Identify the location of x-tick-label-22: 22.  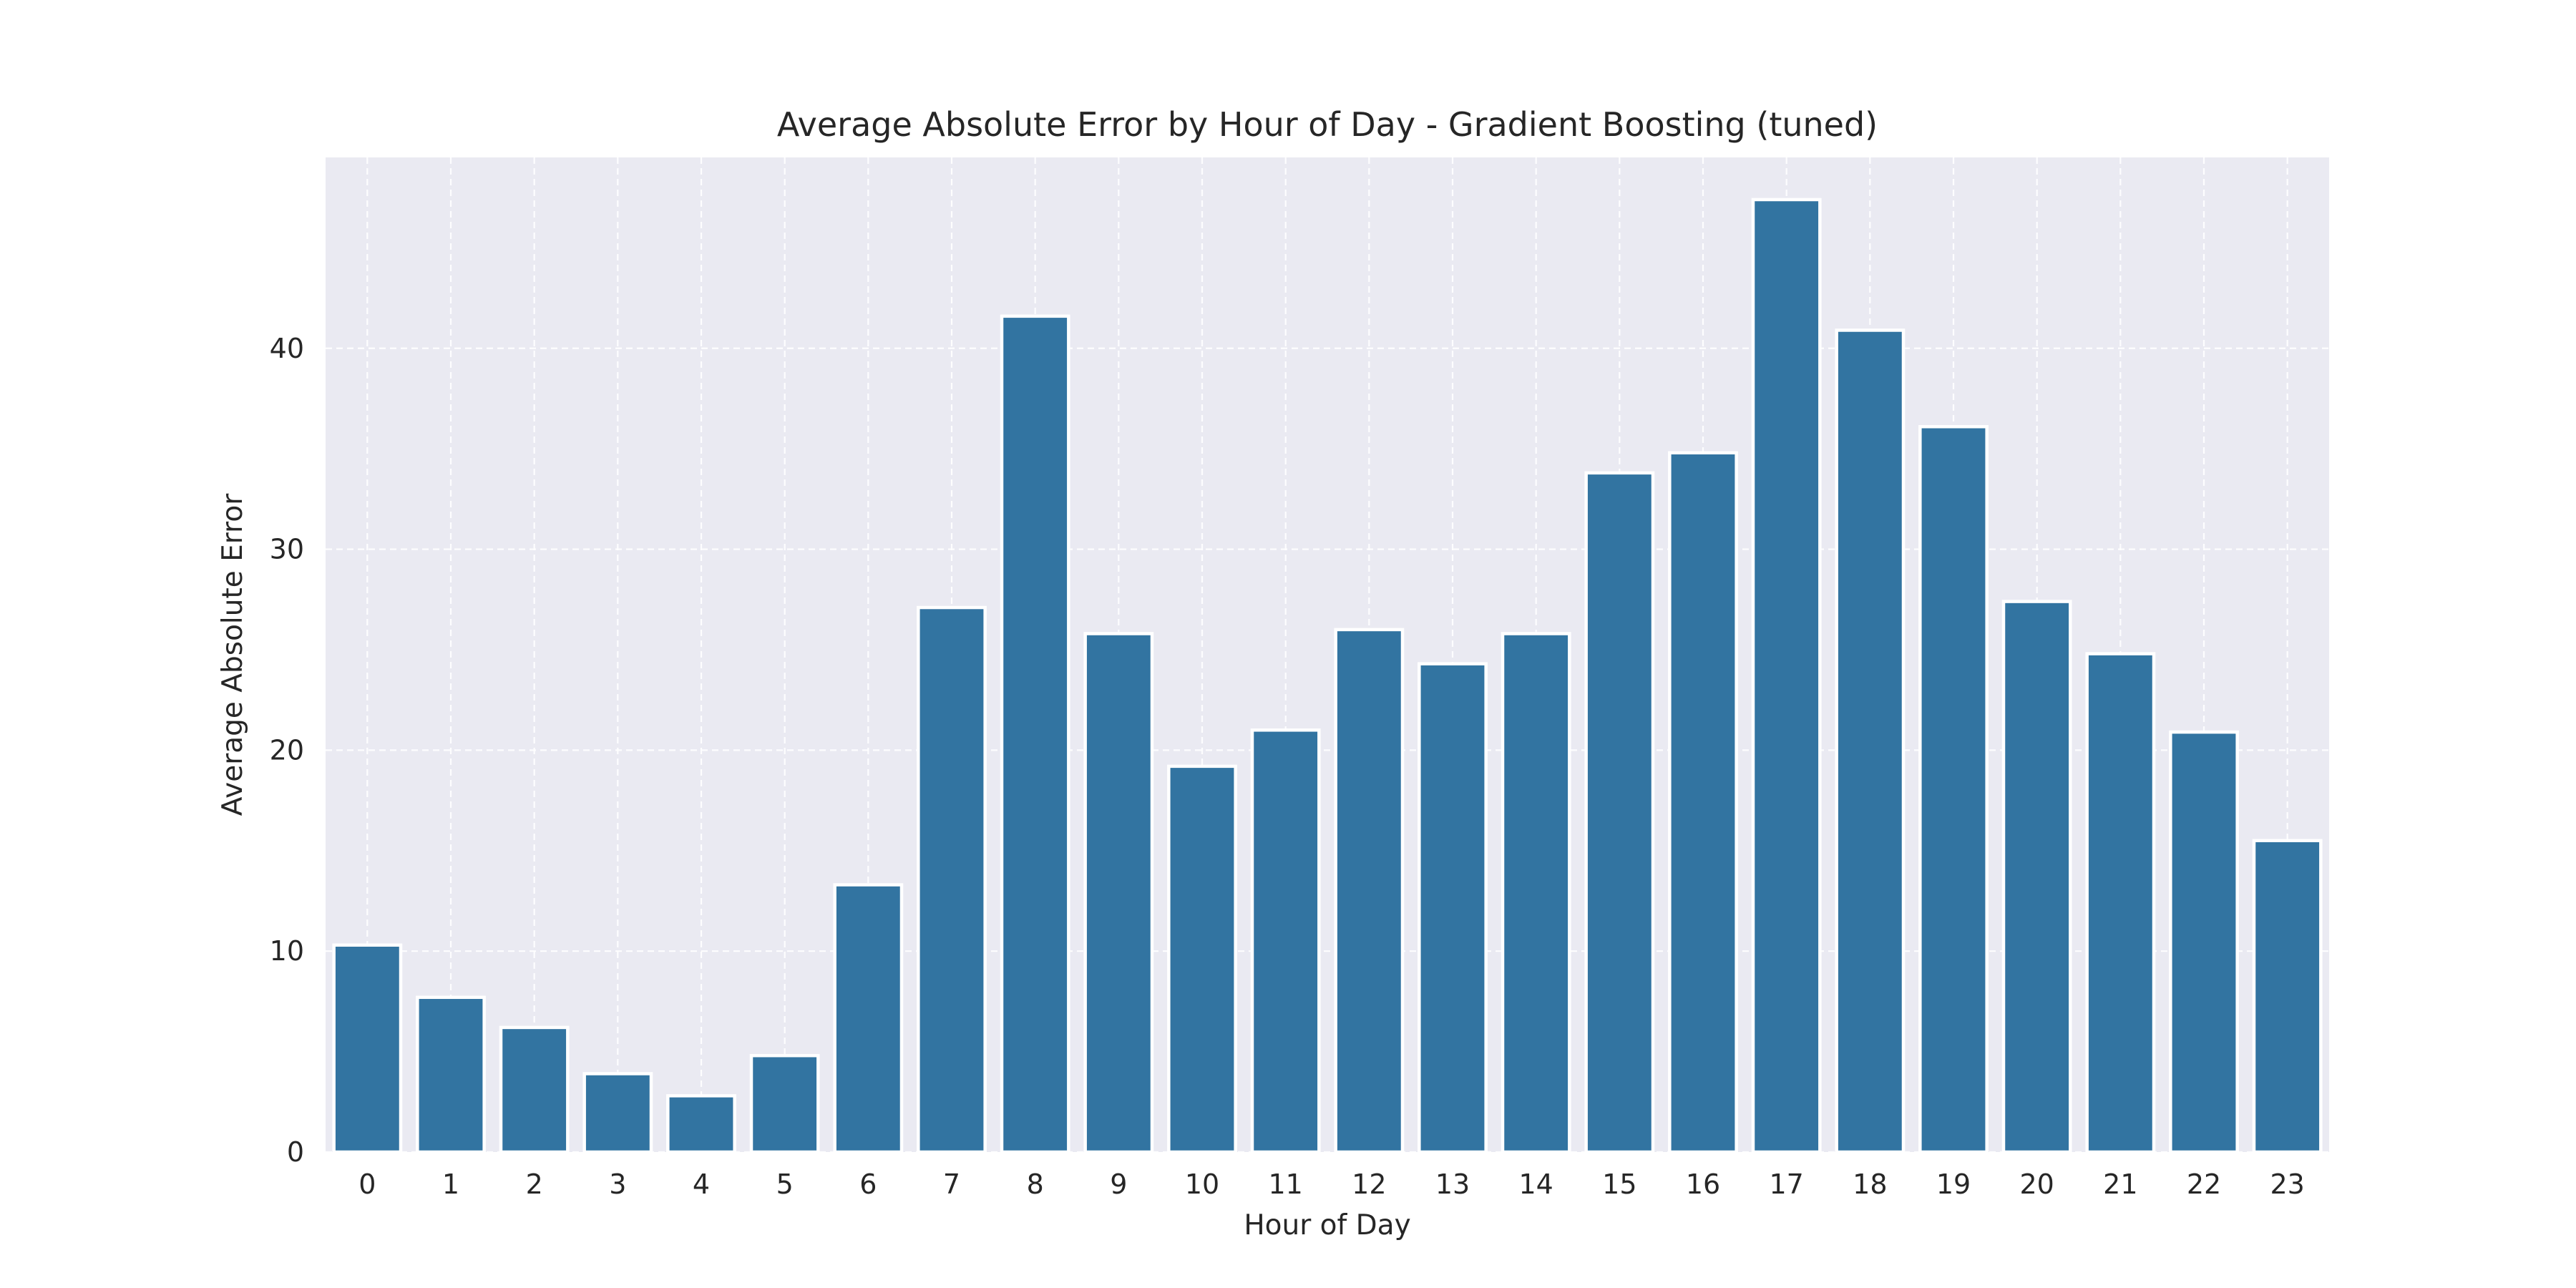
(2204, 1184).